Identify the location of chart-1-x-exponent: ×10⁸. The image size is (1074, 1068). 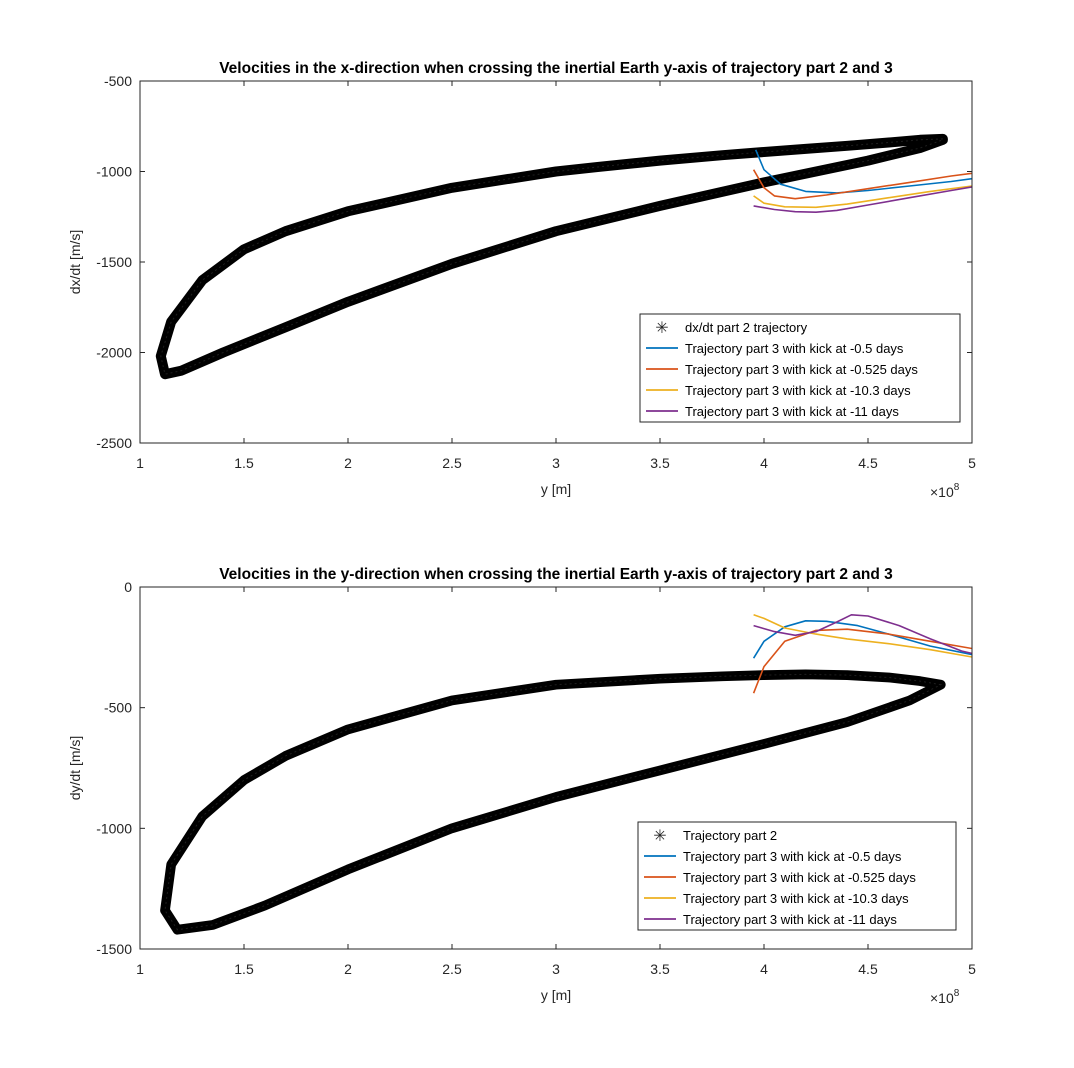
(945, 491).